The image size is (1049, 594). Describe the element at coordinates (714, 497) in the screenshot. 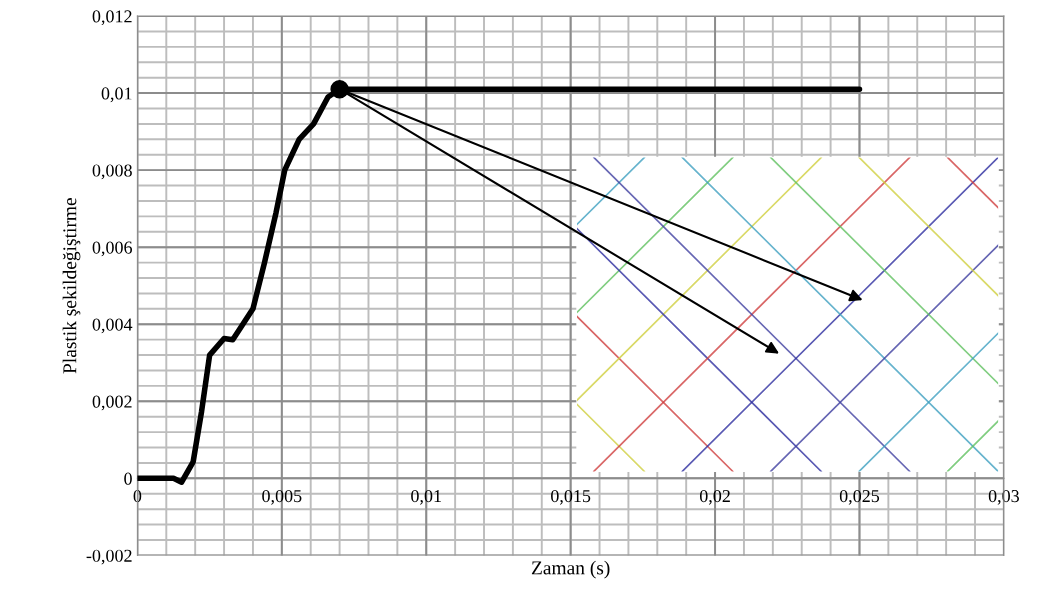

I see `x-tick-label: 0,02` at that location.